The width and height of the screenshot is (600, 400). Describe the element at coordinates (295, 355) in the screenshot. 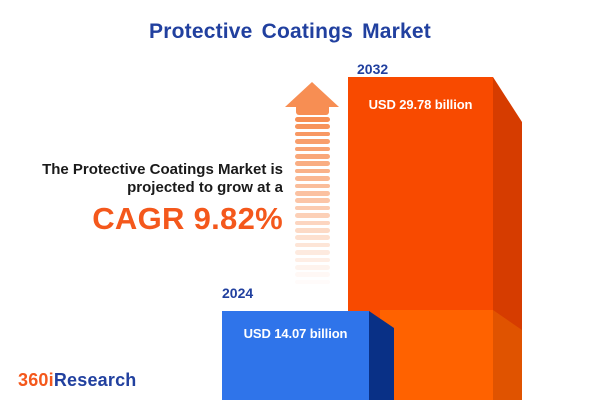

I see `bar-2024` at that location.